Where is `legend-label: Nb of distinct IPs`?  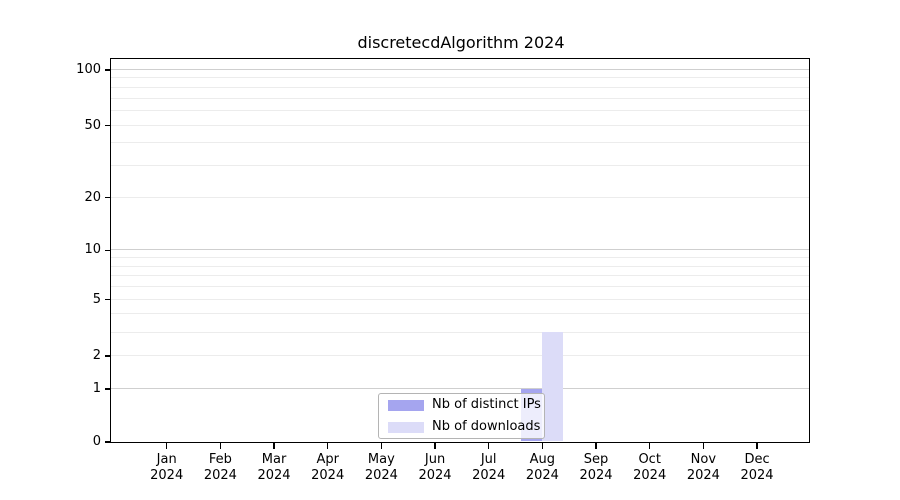 legend-label: Nb of distinct IPs is located at coordinates (486, 404).